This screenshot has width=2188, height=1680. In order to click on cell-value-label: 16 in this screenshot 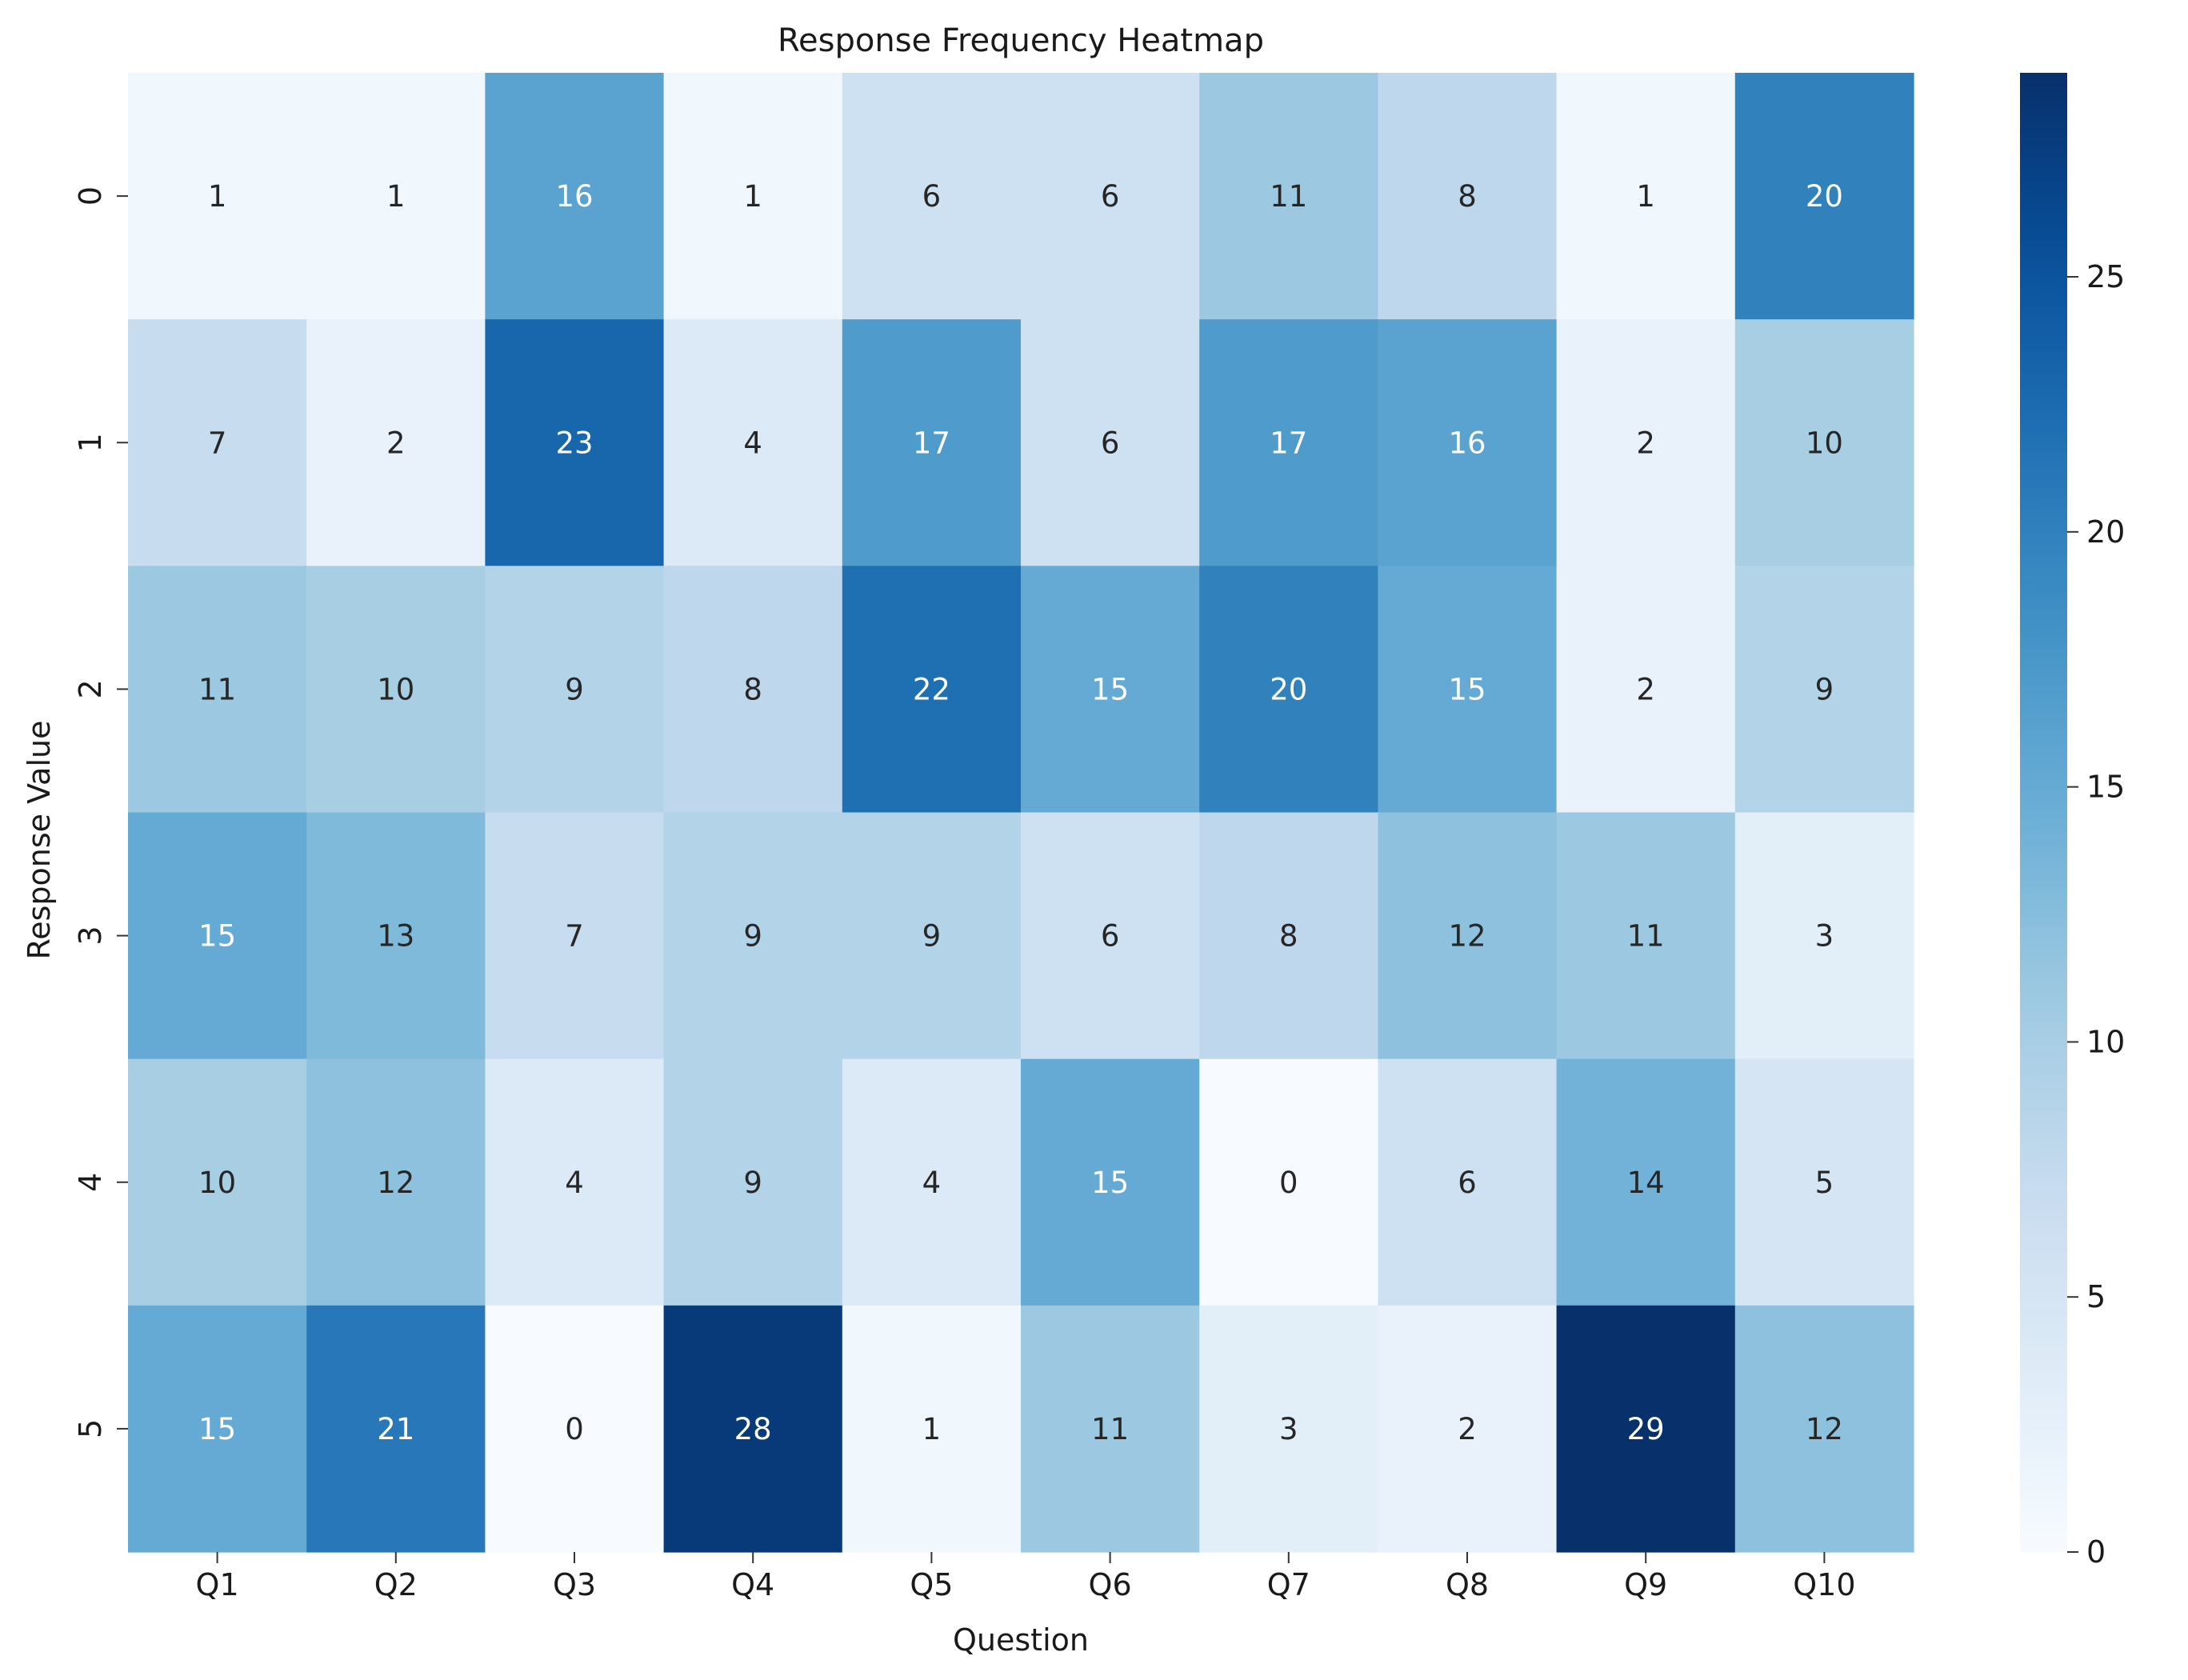, I will do `click(1467, 443)`.